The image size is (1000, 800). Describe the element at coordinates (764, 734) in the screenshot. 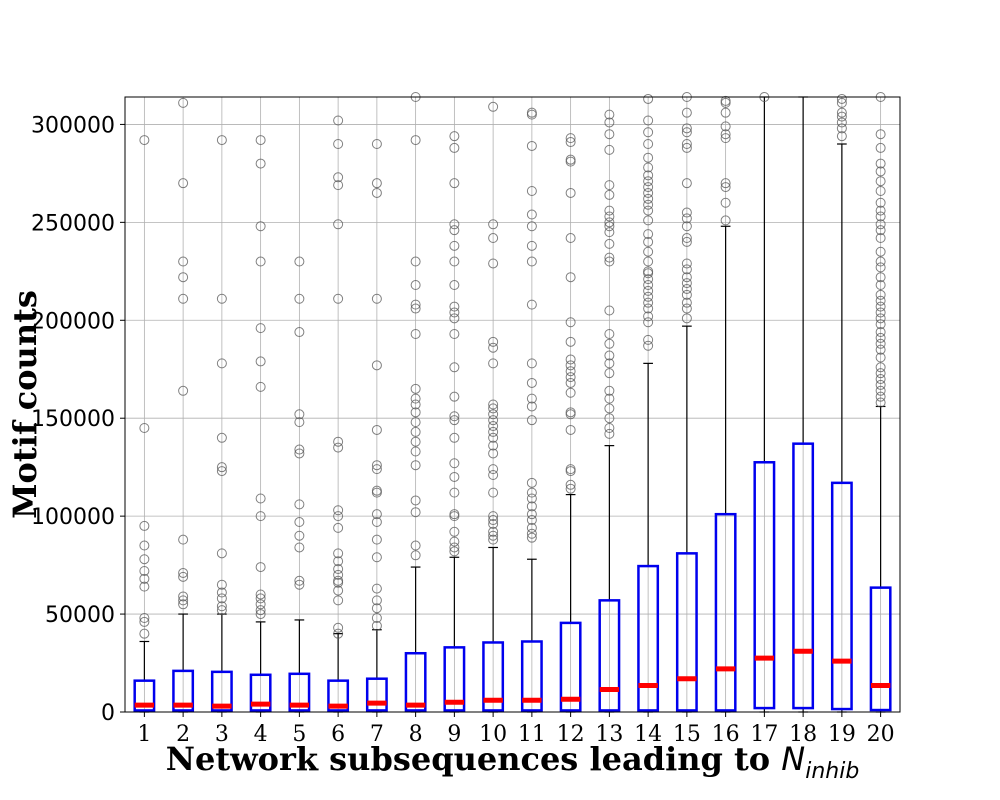

I see `x-tick-label: 17` at that location.